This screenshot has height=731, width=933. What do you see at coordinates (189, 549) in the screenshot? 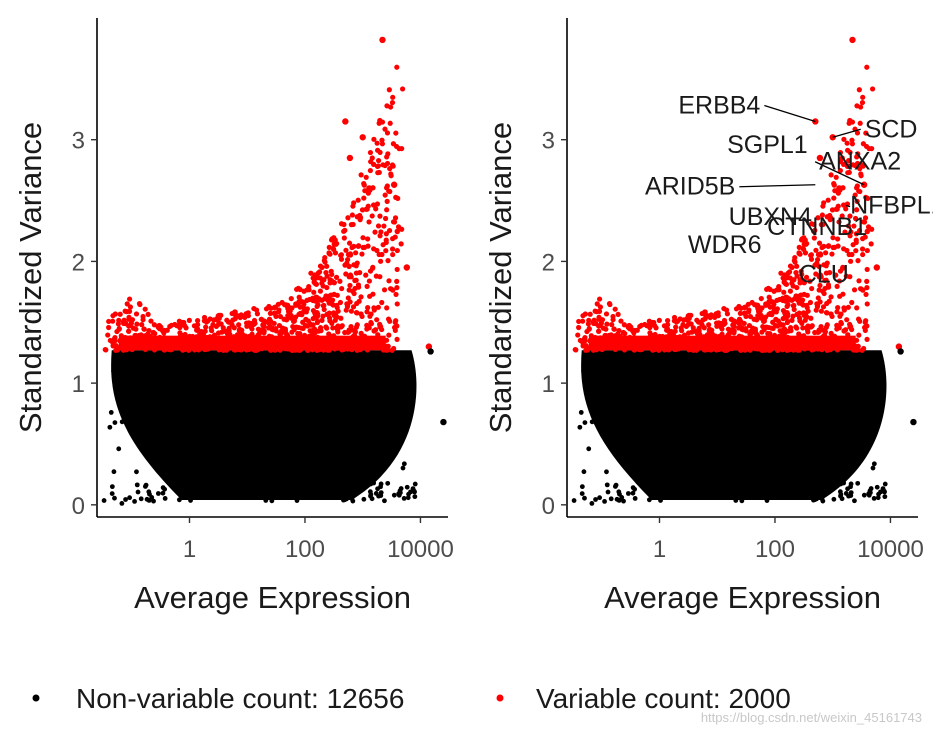
I see `x-tick-label: 1` at bounding box center [189, 549].